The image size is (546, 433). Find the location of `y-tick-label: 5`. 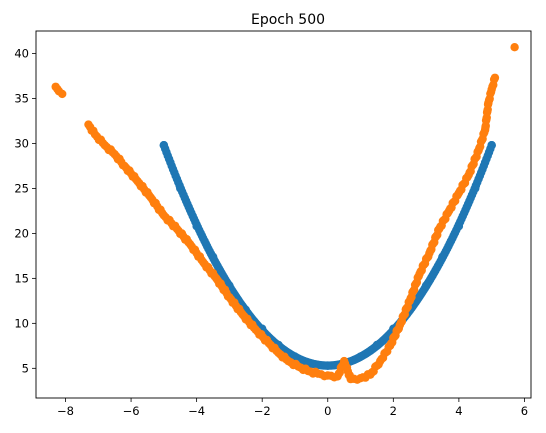

y-tick-label: 5 is located at coordinates (25, 368).